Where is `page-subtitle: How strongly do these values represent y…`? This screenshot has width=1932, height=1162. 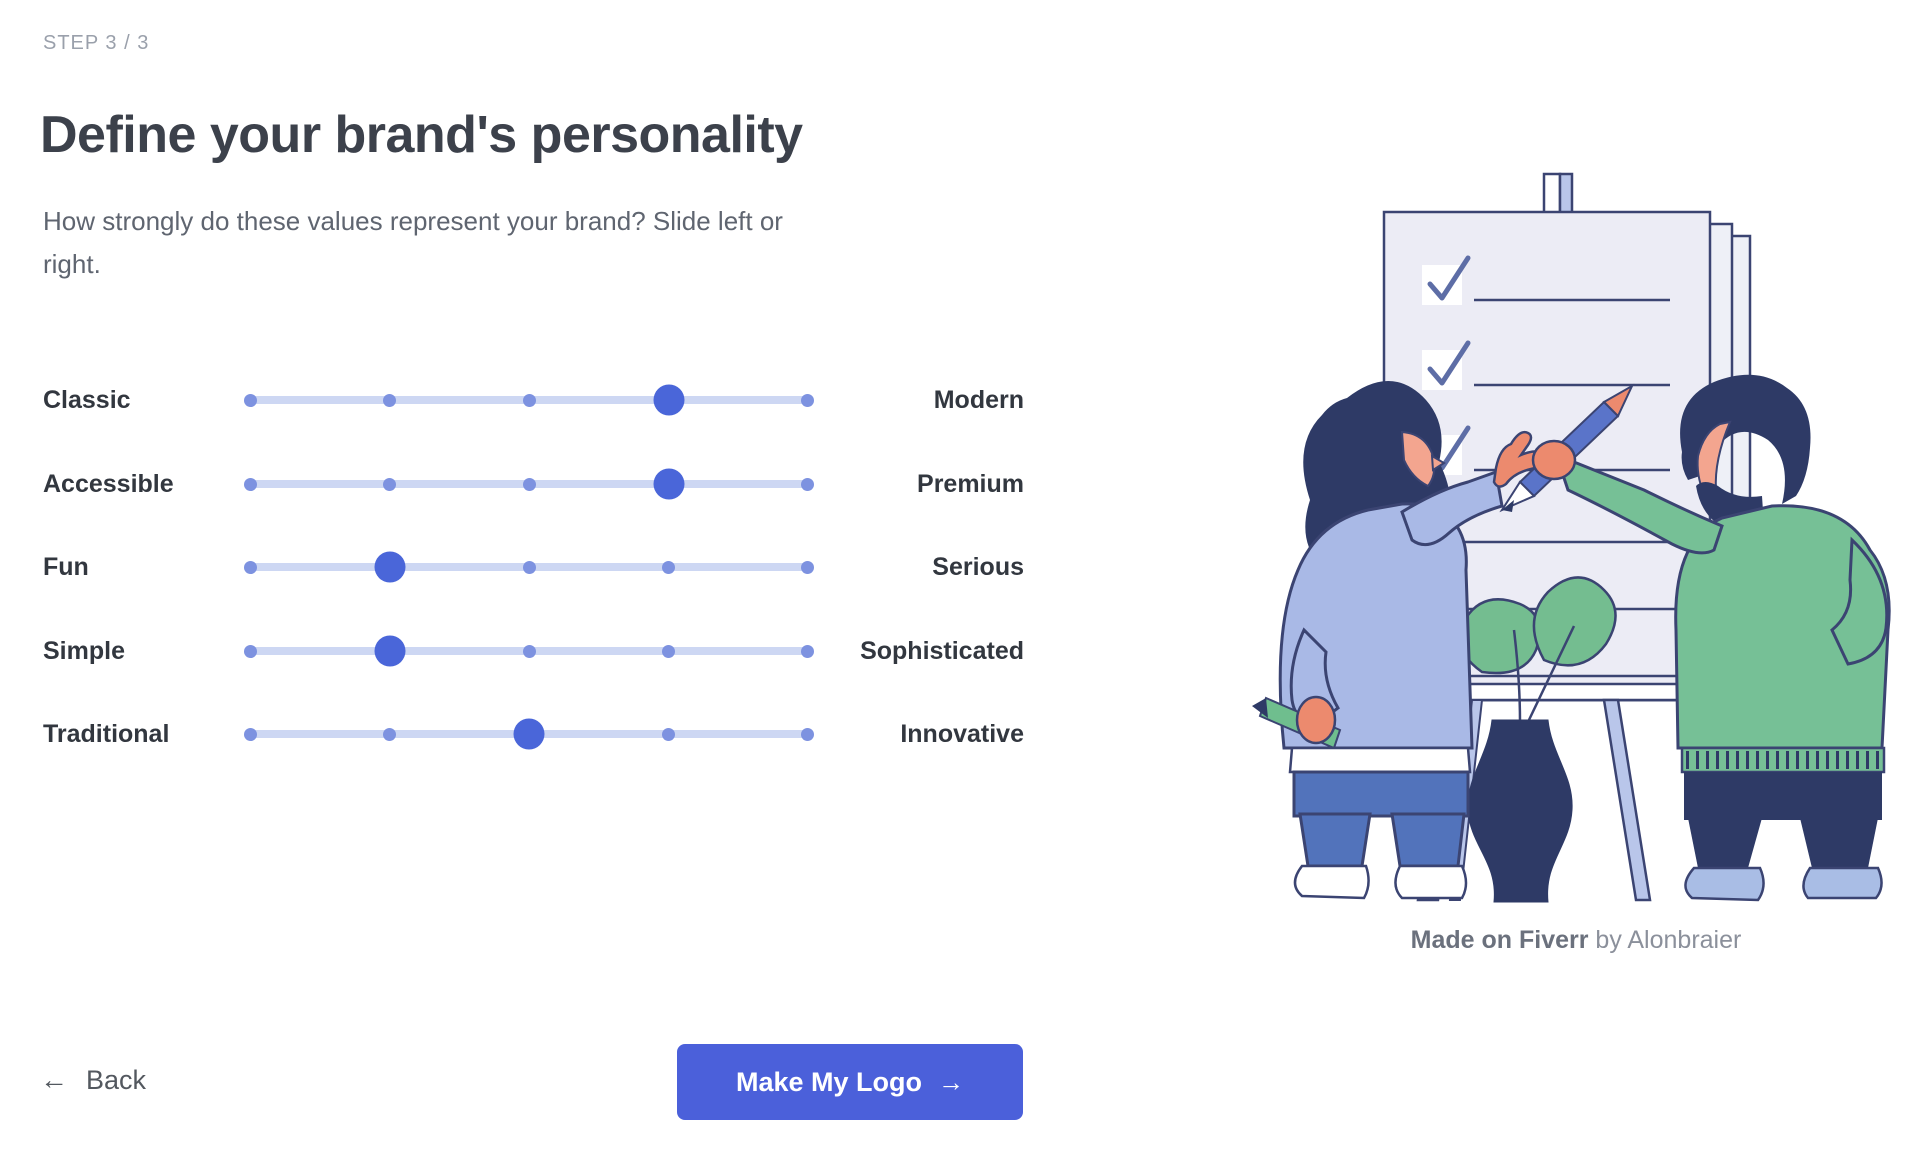
page-subtitle: How strongly do these values represent y… is located at coordinates (413, 242).